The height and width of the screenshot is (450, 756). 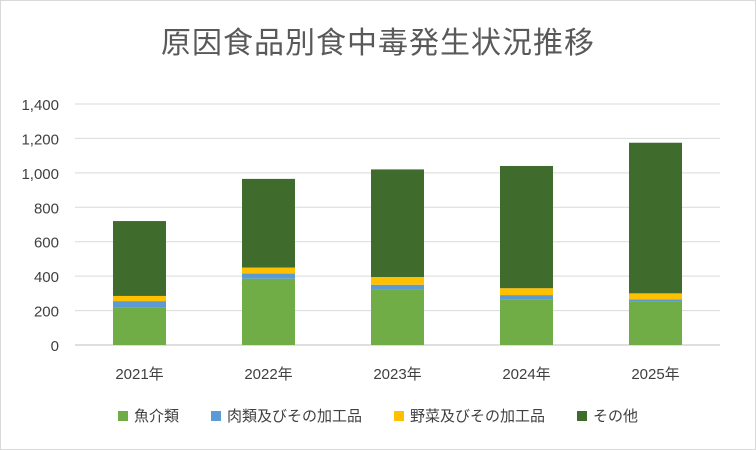 I want to click on legend-label: 野菜及びその加工品, so click(x=478, y=416).